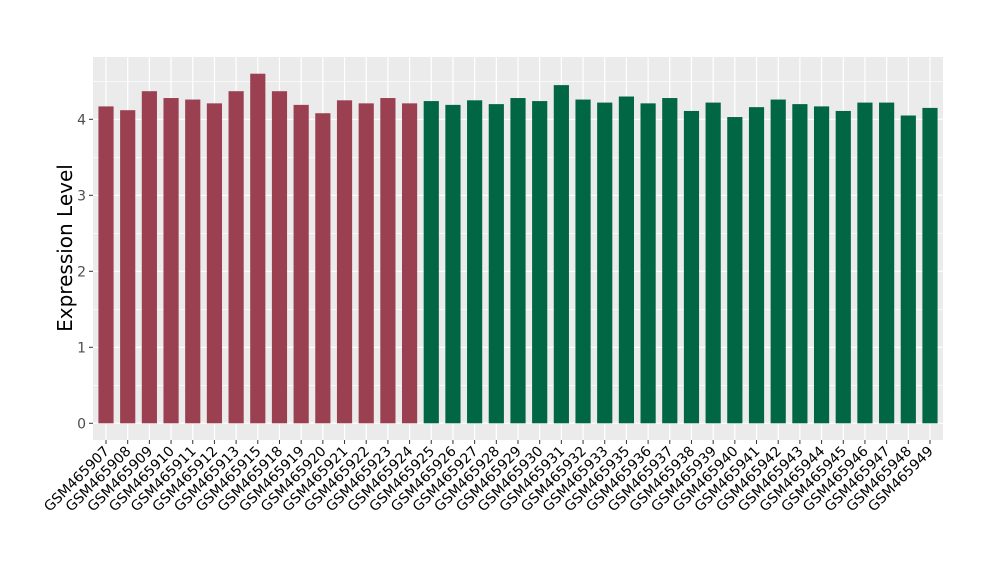 This screenshot has height=585, width=1000. What do you see at coordinates (735, 270) in the screenshot?
I see `bar-GSM465940` at bounding box center [735, 270].